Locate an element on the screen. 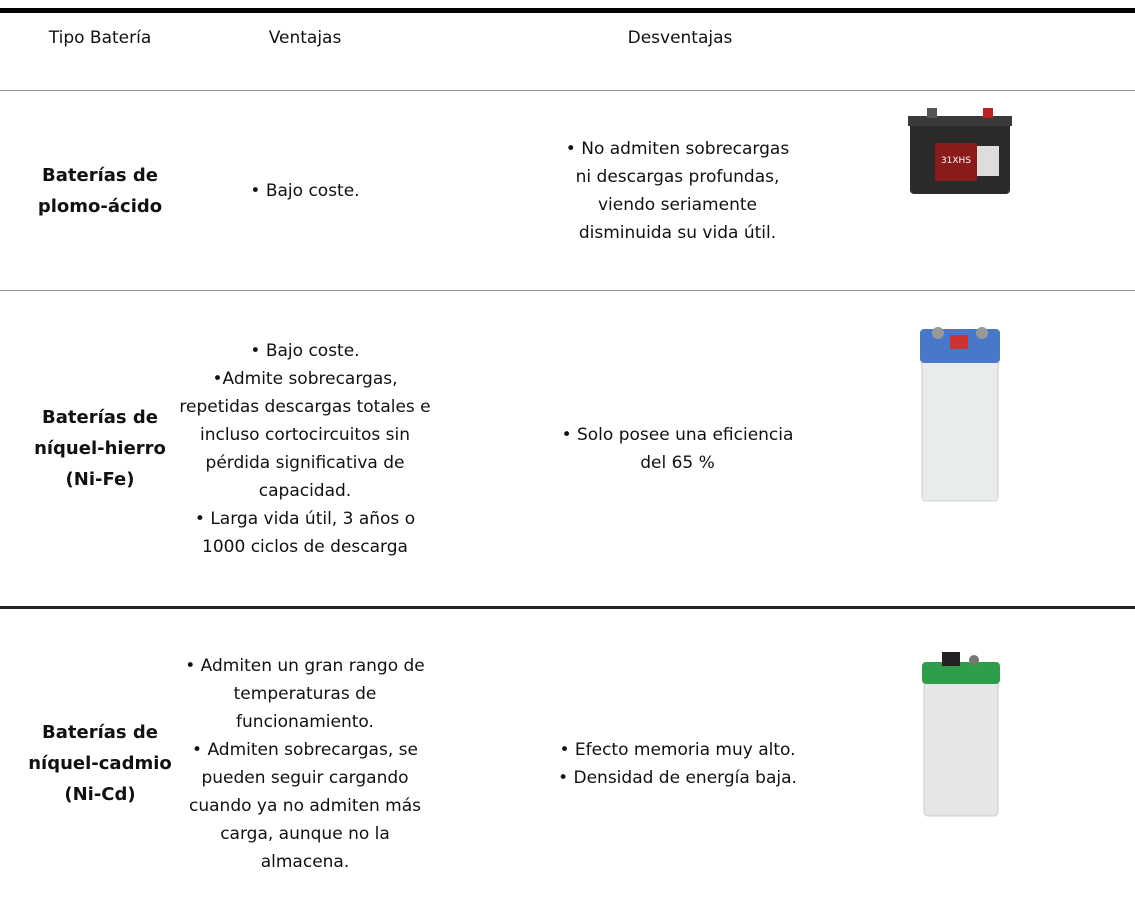 This screenshot has width=1135, height=918. text-line: 1000 ciclos de descarga is located at coordinates (305, 546).